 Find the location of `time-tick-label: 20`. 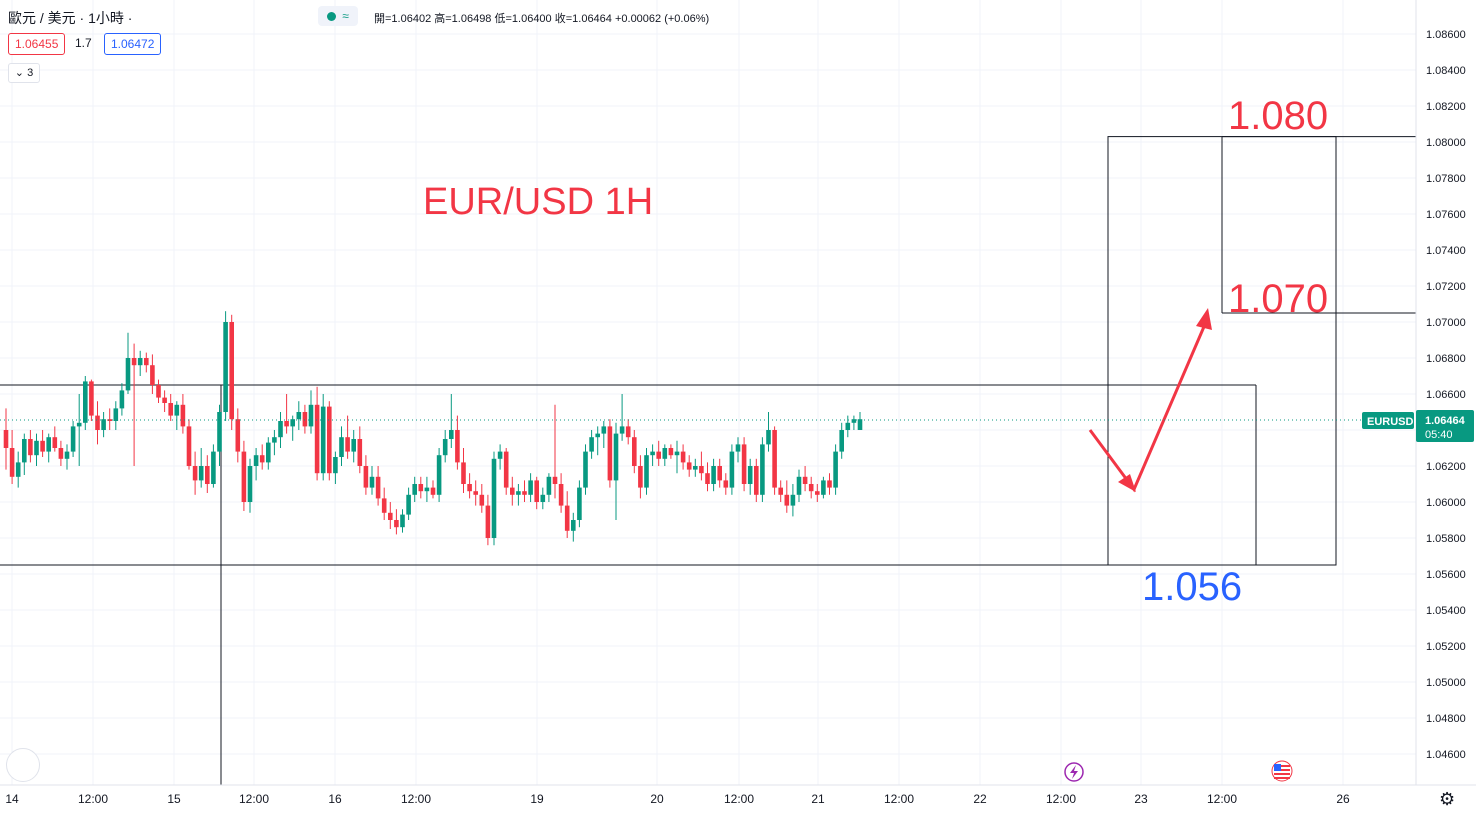

time-tick-label: 20 is located at coordinates (657, 799).